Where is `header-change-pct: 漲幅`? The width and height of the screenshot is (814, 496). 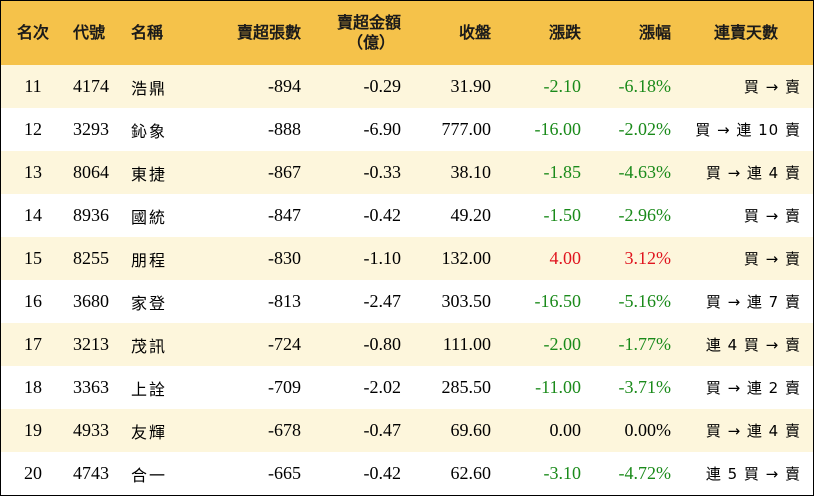
header-change-pct: 漲幅 is located at coordinates (654, 32).